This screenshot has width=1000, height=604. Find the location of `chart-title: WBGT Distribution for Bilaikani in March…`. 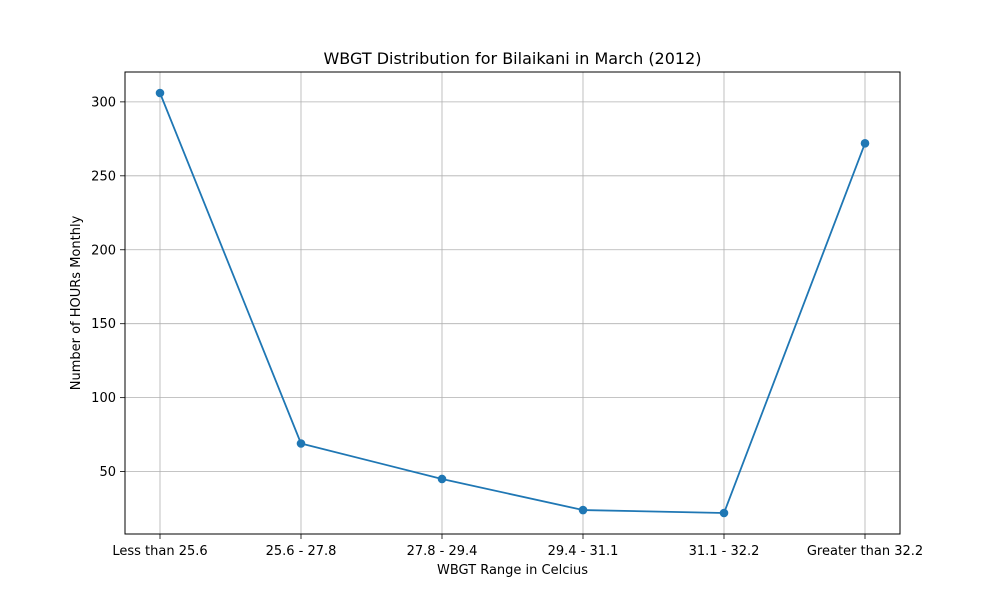

chart-title: WBGT Distribution for Bilaikani in March… is located at coordinates (512, 58).